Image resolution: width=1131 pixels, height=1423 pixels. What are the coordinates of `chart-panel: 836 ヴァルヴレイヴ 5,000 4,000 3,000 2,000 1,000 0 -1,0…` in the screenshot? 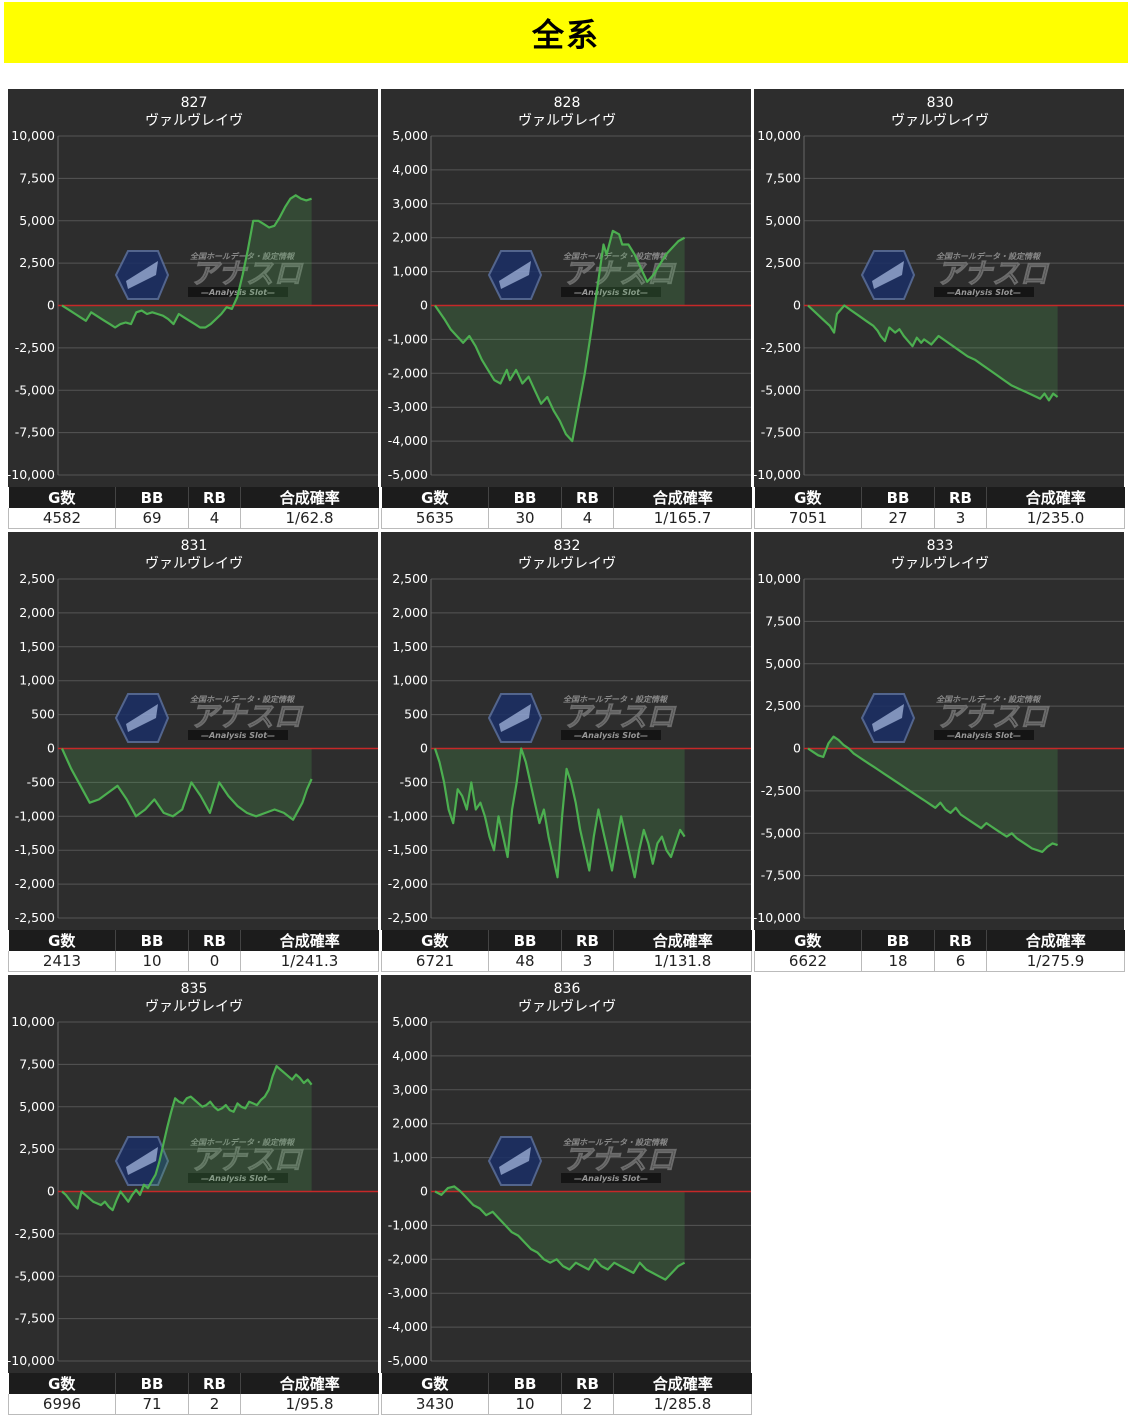 It's located at (566, 1174).